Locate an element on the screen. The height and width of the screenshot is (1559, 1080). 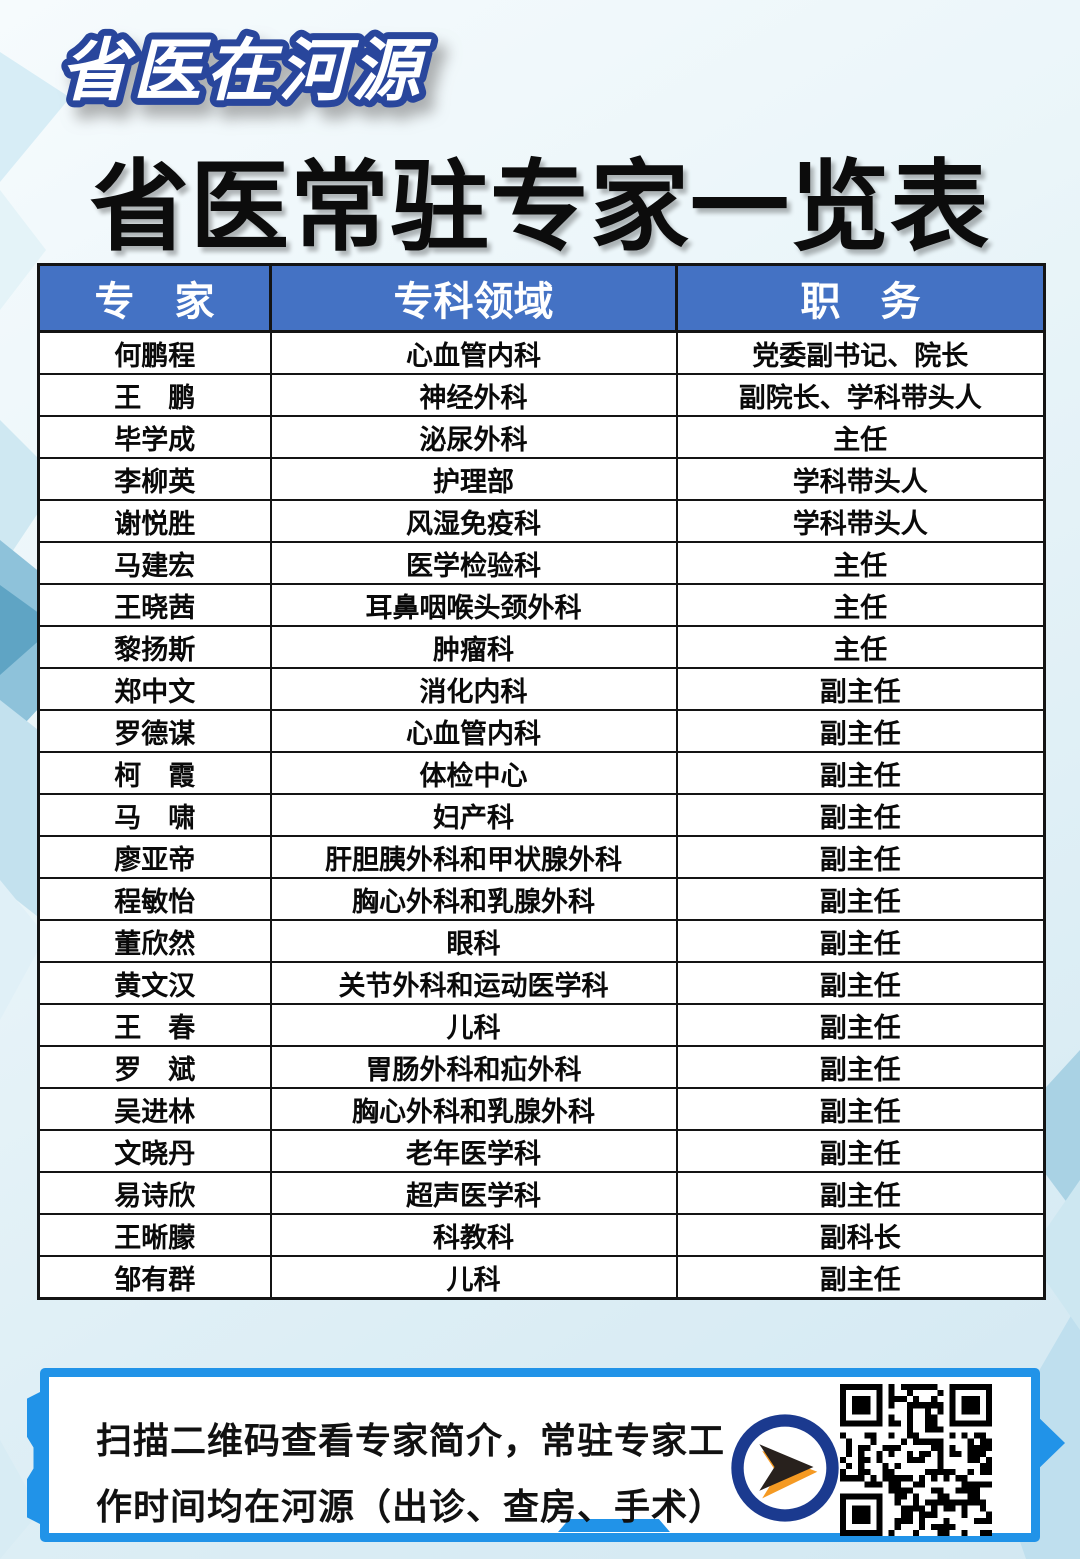
table-row: 王晓茜 耳鼻咽喉头颈外科 主任 is located at coordinates (541, 605).